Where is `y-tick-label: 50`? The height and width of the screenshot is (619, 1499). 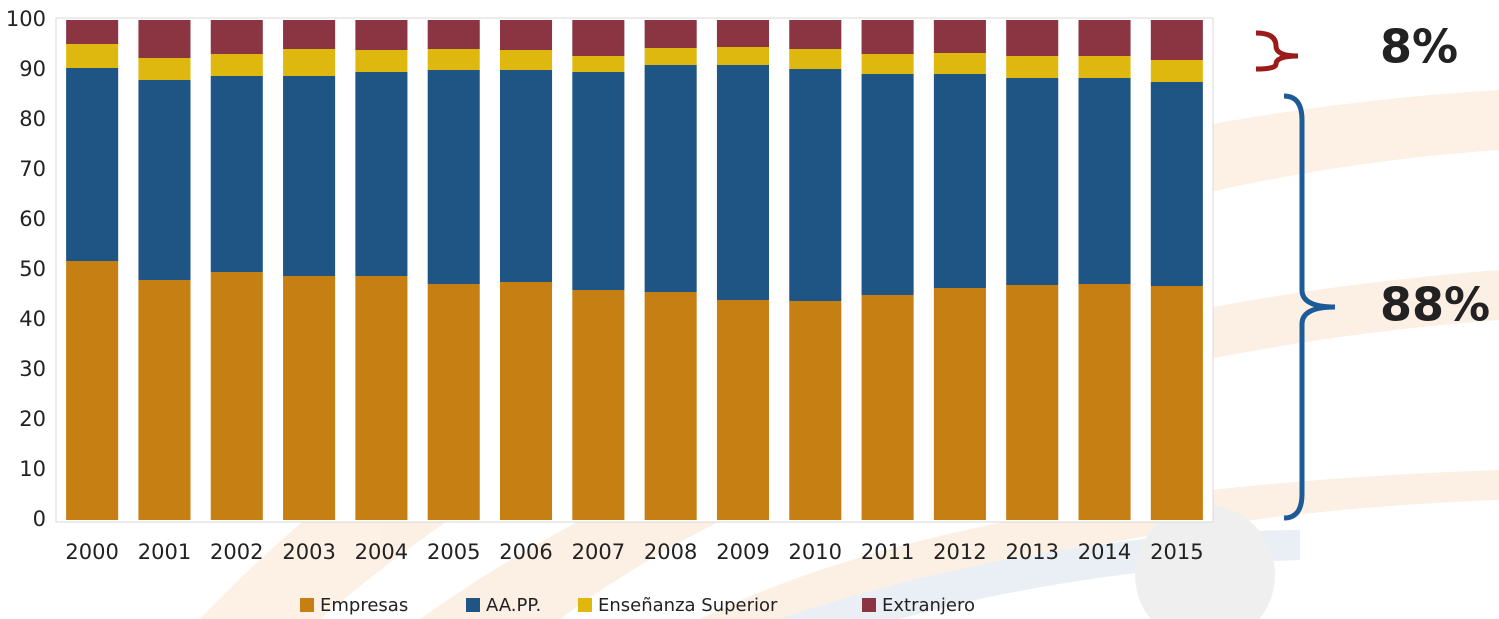
y-tick-label: 50 is located at coordinates (32, 269).